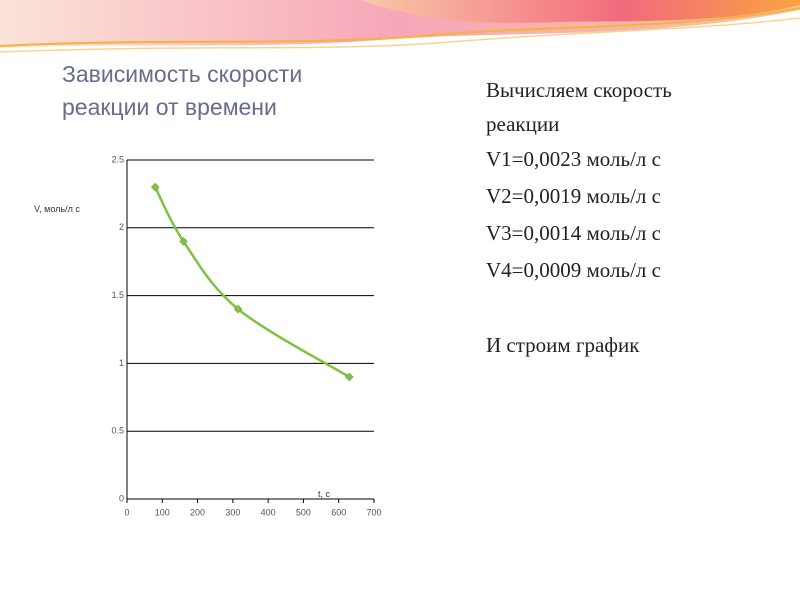 This screenshot has width=800, height=600. What do you see at coordinates (162, 512) in the screenshot?
I see `x-tick-label: 100` at bounding box center [162, 512].